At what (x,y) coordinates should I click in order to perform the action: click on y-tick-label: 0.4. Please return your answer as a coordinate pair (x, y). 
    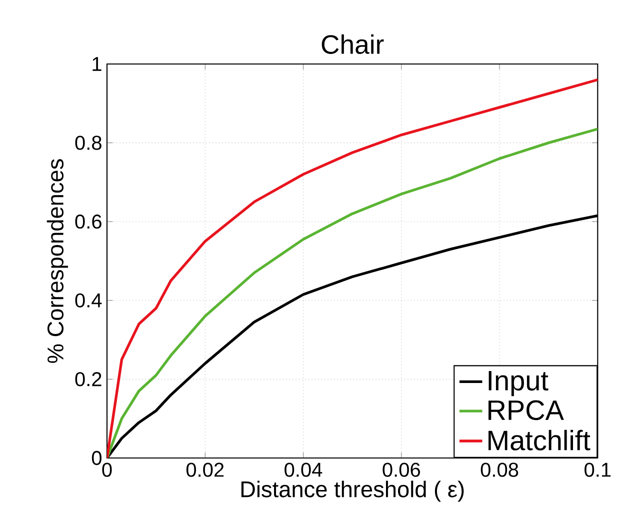
    Looking at the image, I should click on (88, 300).